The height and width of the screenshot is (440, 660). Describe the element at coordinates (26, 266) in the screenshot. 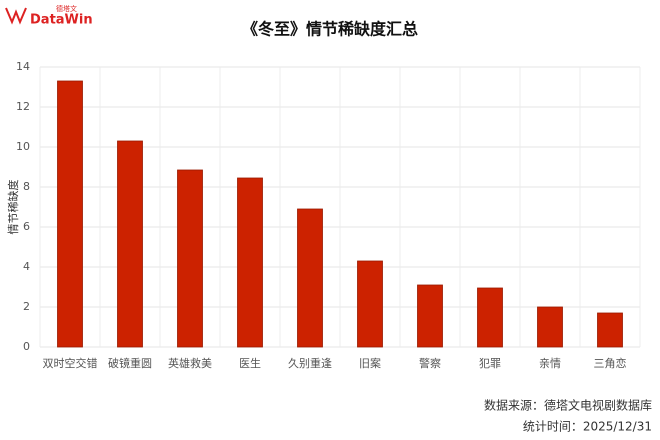

I see `y-tick-label: 4` at that location.